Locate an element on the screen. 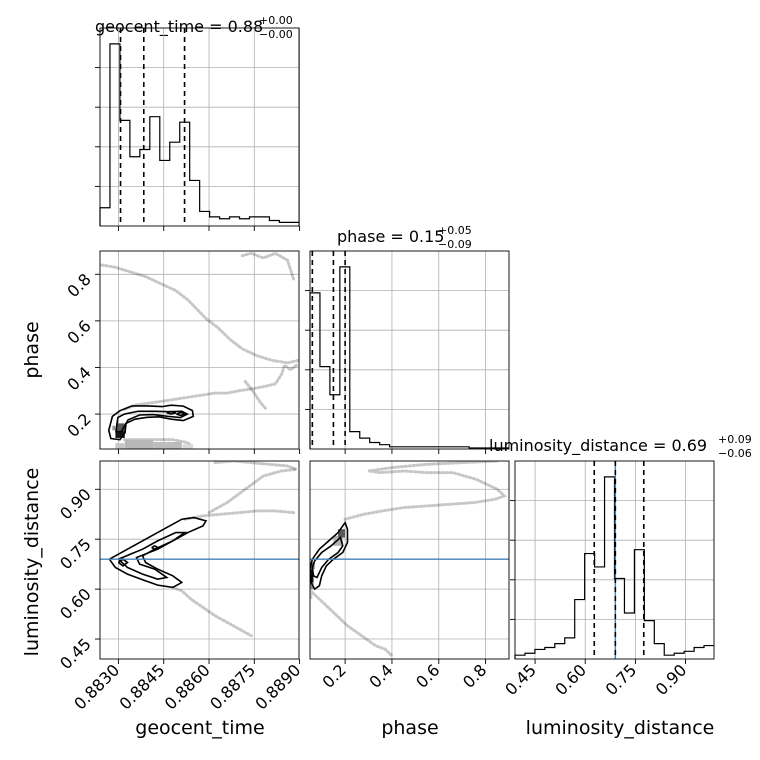 The image size is (760, 760). title-phase: phase = 0.15 is located at coordinates (390, 236).